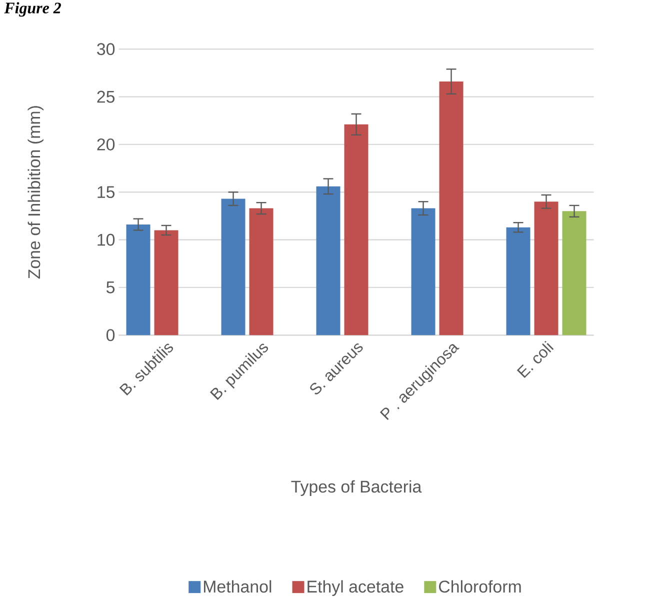 The width and height of the screenshot is (658, 603). What do you see at coordinates (36, 192) in the screenshot?
I see `y-axis-title: Zone of Inhibition (mm)` at bounding box center [36, 192].